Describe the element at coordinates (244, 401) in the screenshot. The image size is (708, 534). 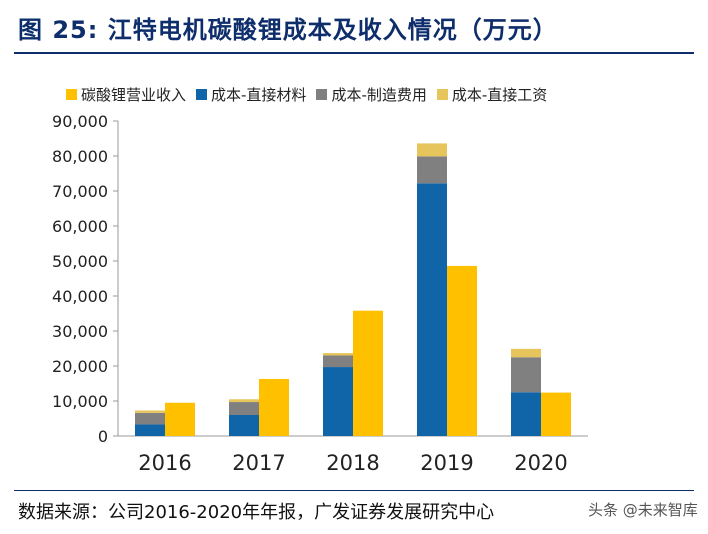
I see `bar-cost-3-2017` at that location.